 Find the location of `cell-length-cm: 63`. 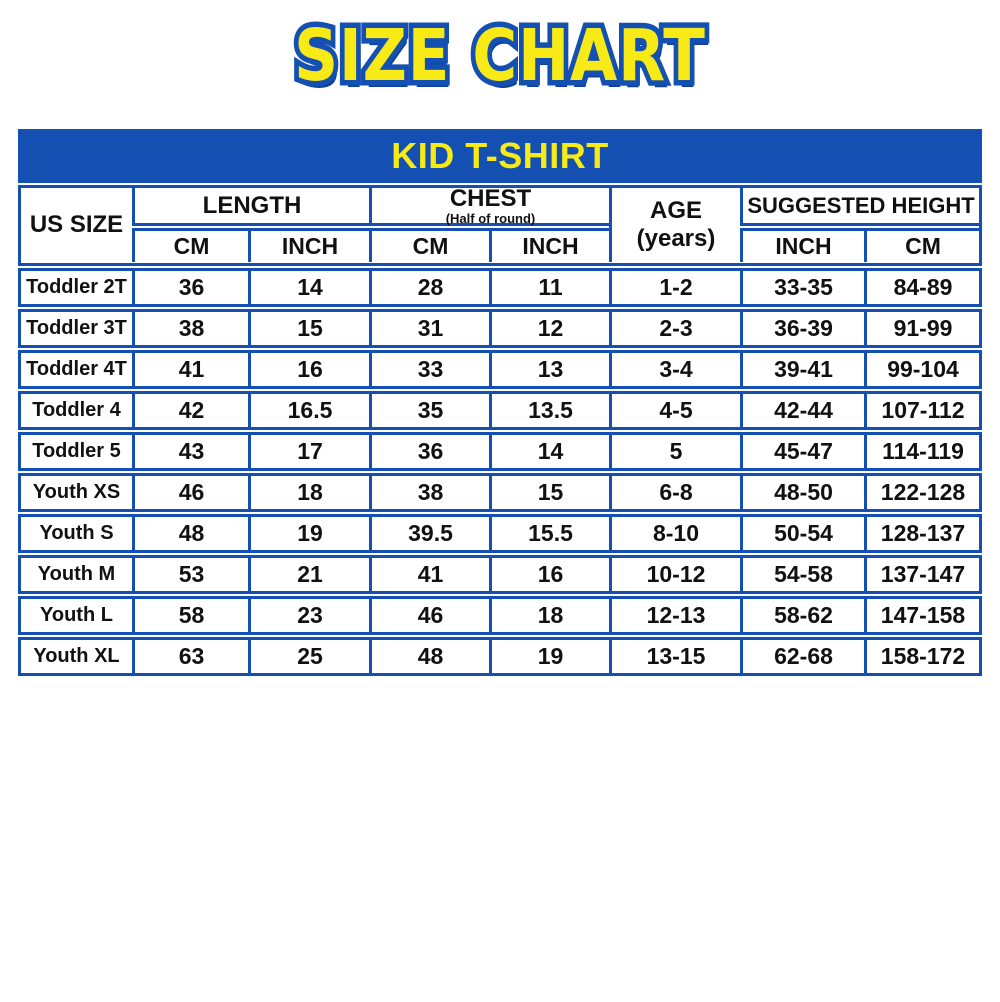

cell-length-cm: 63 is located at coordinates (190, 656).